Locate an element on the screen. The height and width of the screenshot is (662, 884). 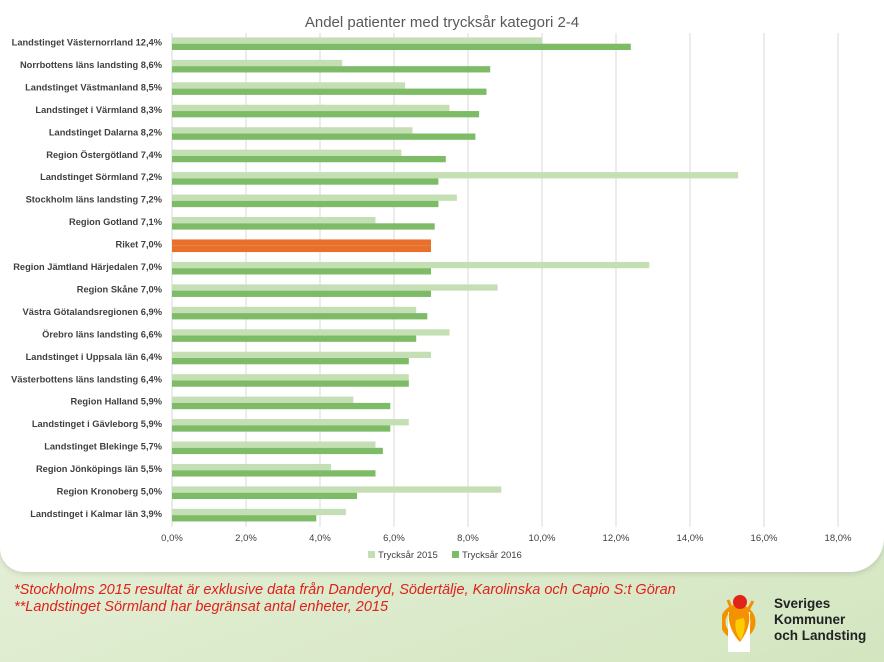
x-tick-label: 8,0% is located at coordinates (468, 538).